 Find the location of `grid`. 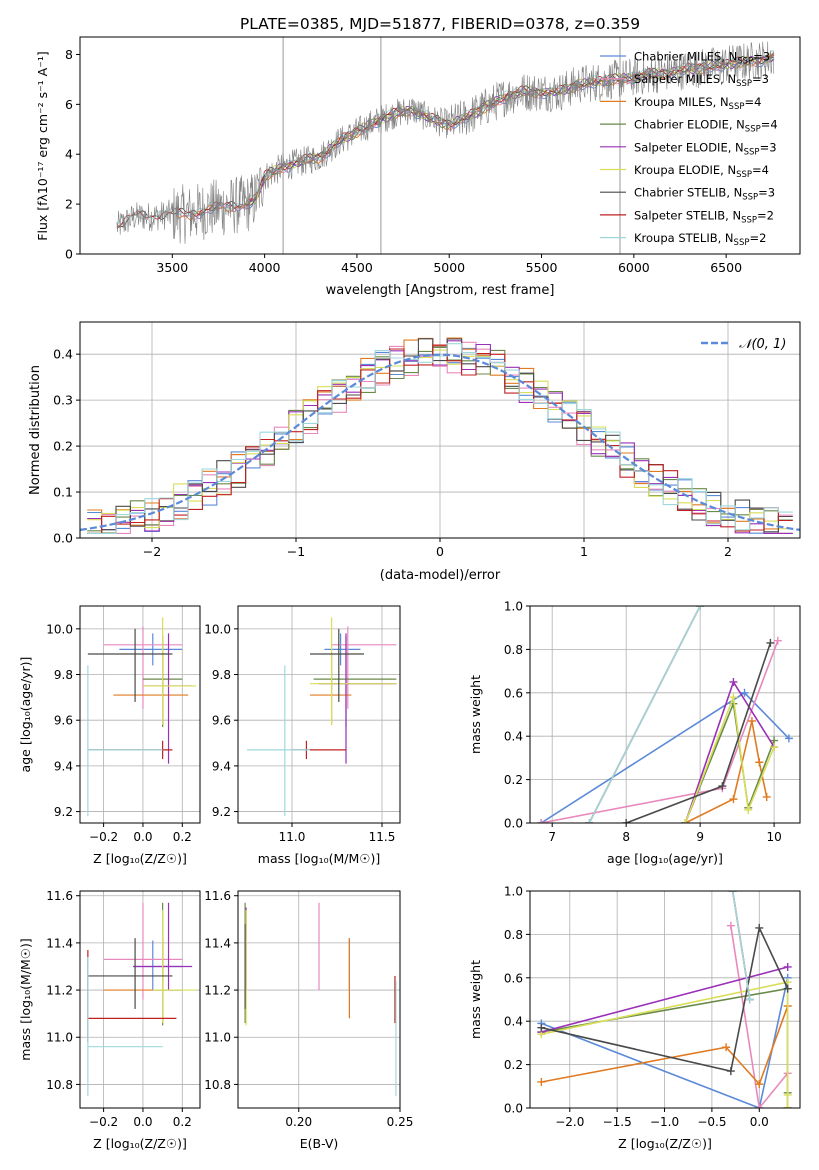

grid is located at coordinates (665, 714).